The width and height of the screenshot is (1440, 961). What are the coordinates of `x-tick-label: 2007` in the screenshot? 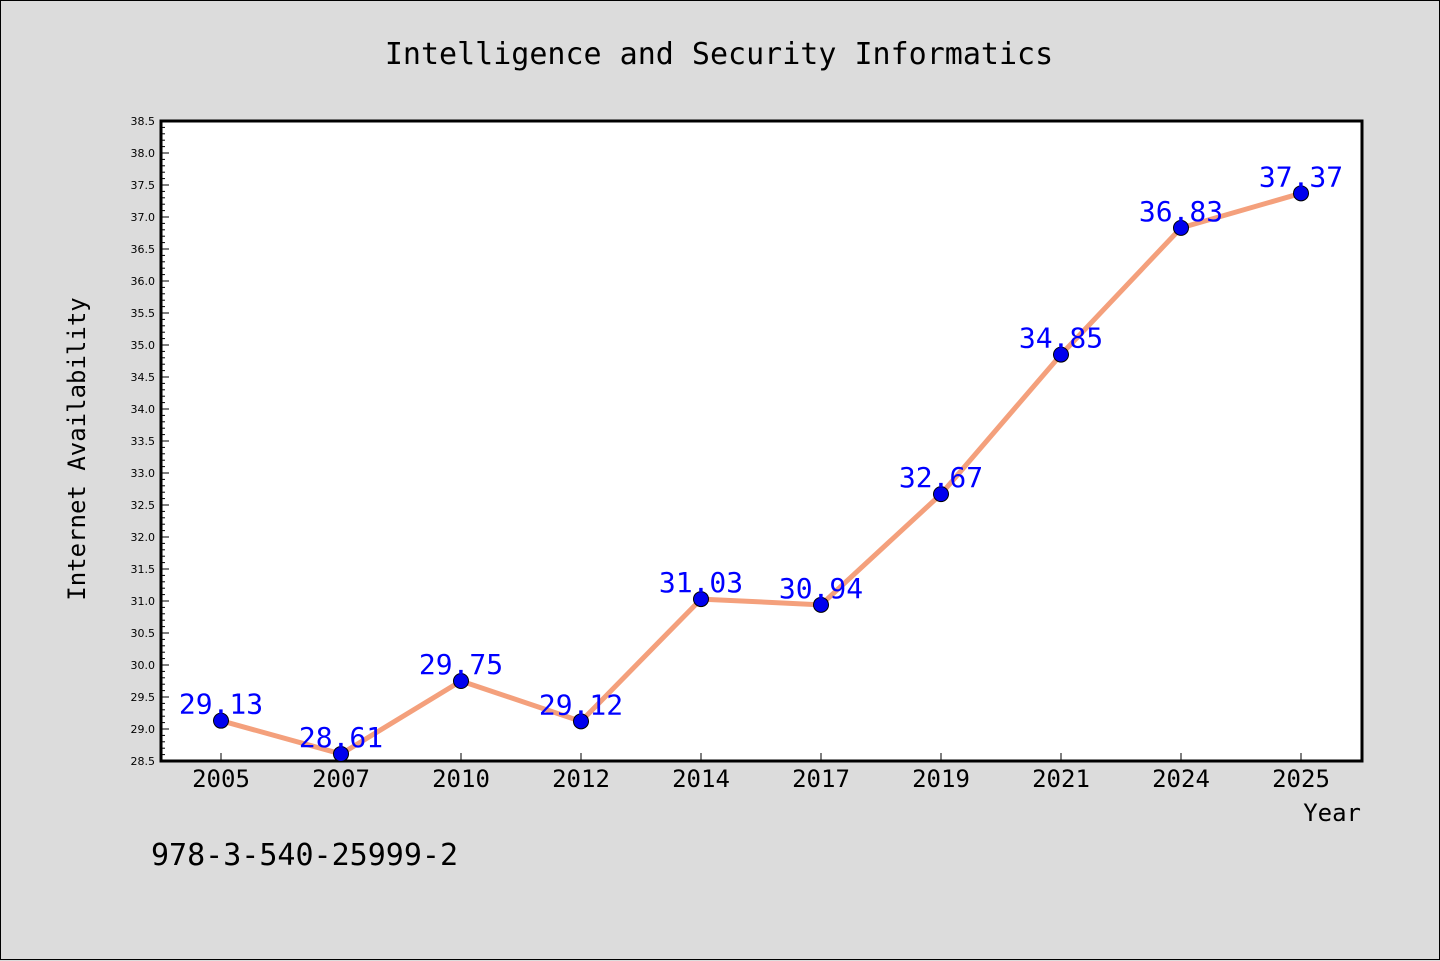 It's located at (341, 779).